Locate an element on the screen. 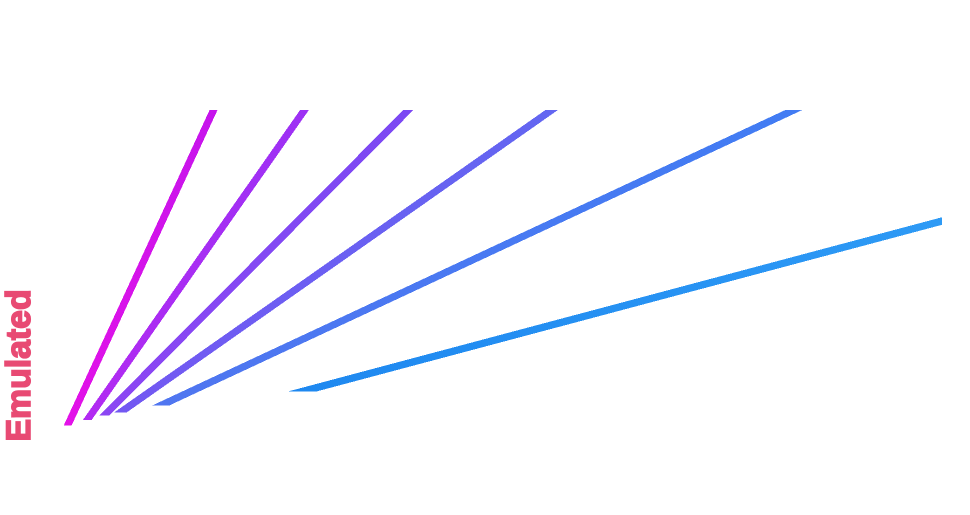  svg-text: Emulated is located at coordinates (19, 365).